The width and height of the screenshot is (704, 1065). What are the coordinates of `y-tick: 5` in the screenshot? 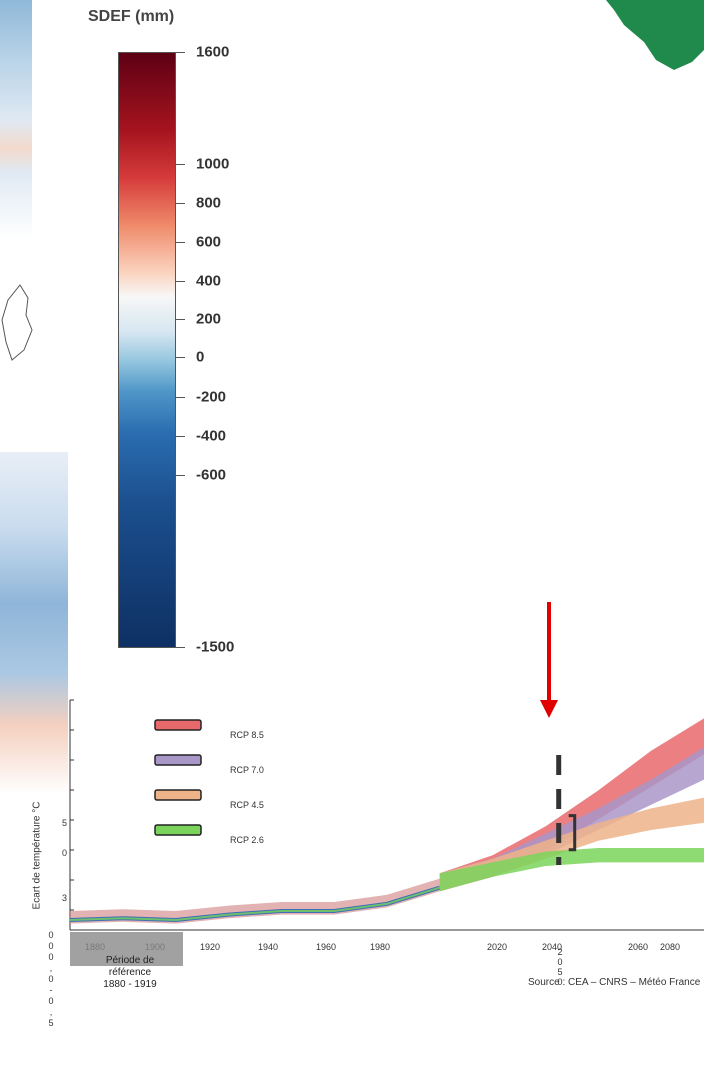 It's located at (65, 823).